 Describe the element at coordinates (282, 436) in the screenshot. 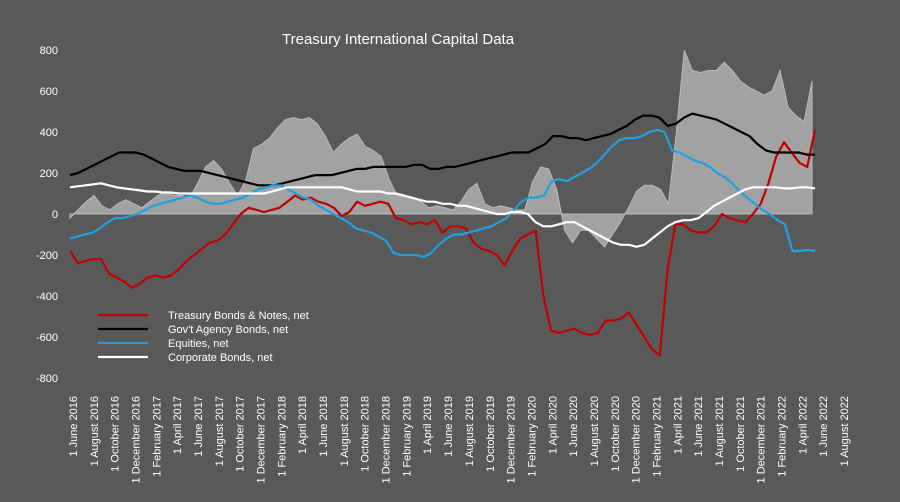

I see `x-tick-label: 1 February 2018` at that location.